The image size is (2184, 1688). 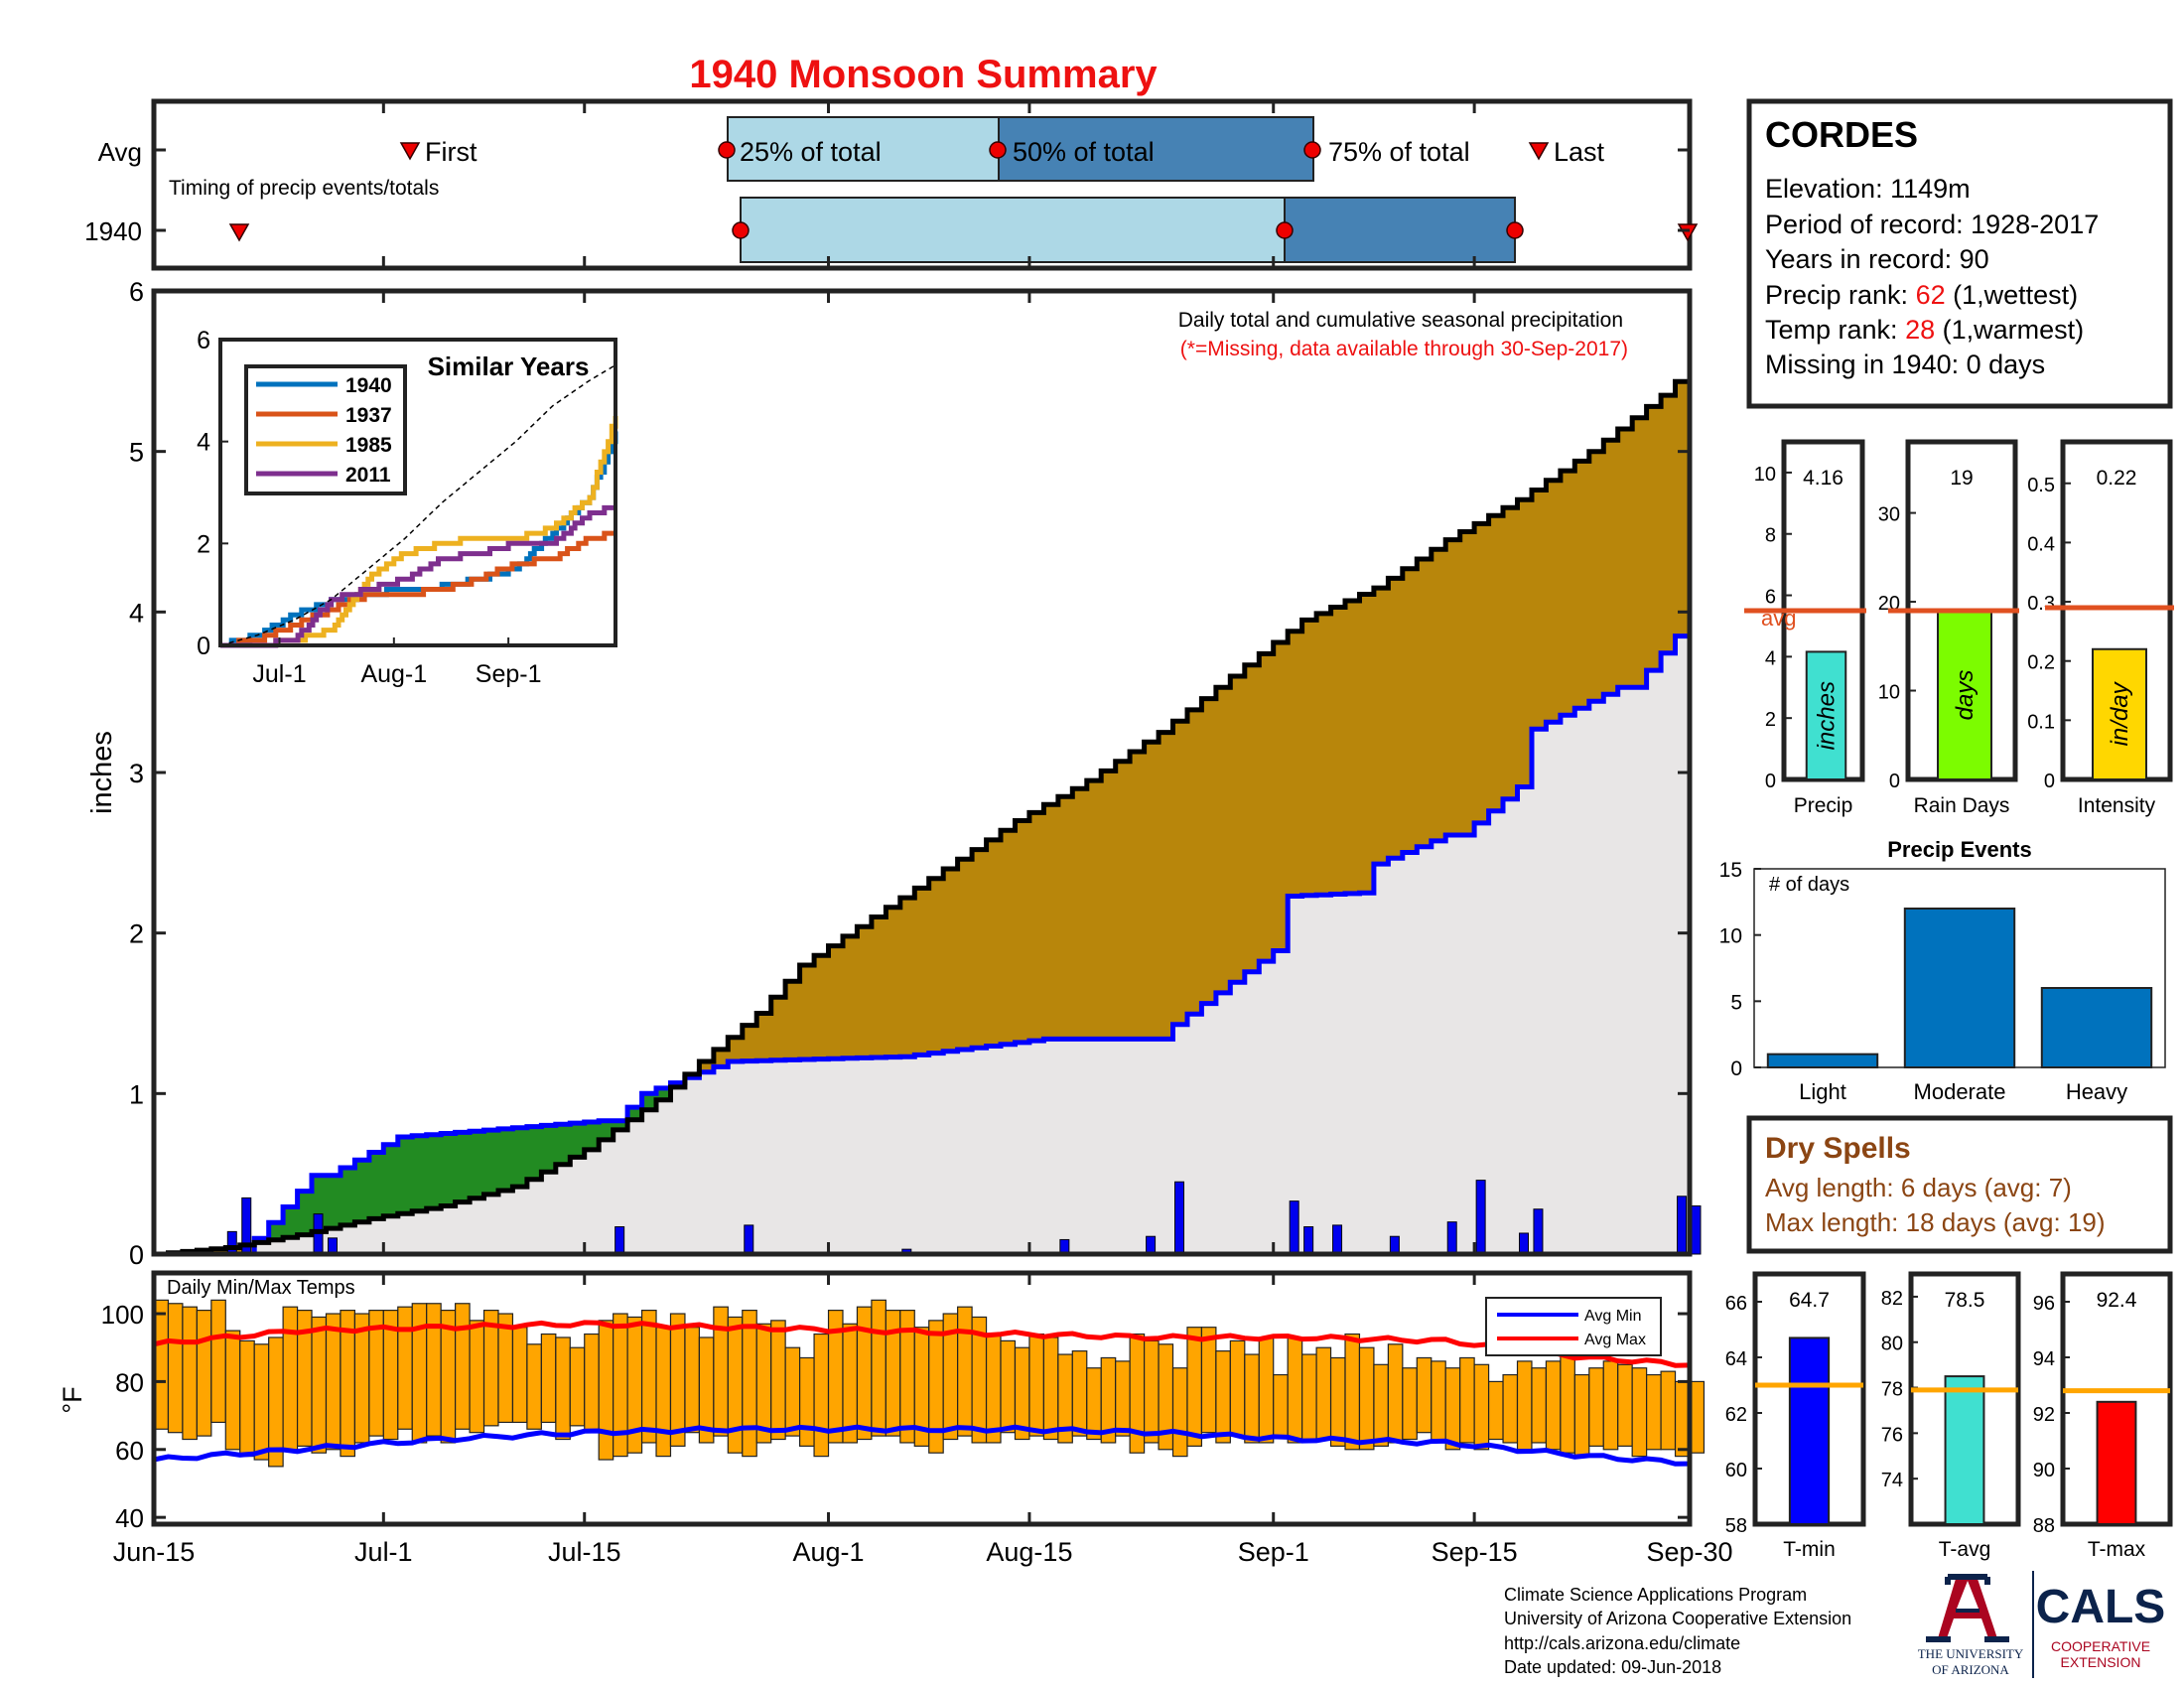 What do you see at coordinates (1924, 330) in the screenshot?
I see `temp-rank: Temp rank: 28 (1,warmest)` at bounding box center [1924, 330].